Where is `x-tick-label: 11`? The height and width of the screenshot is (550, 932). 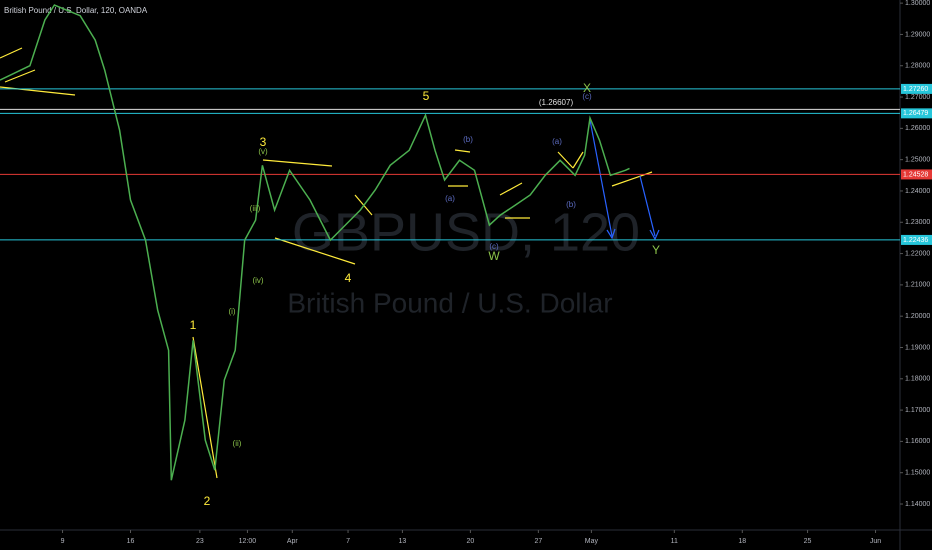
x-tick-label: 11 is located at coordinates (674, 541).